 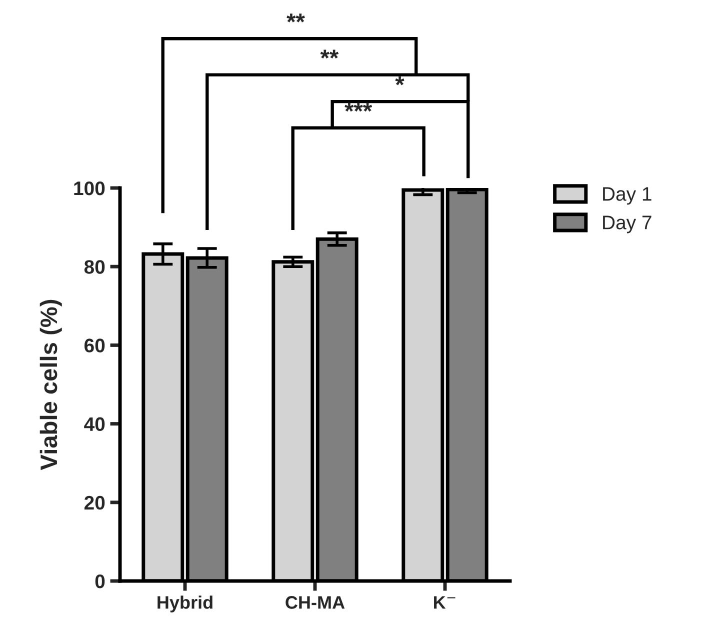 What do you see at coordinates (627, 196) in the screenshot?
I see `legend-label: Day 1` at bounding box center [627, 196].